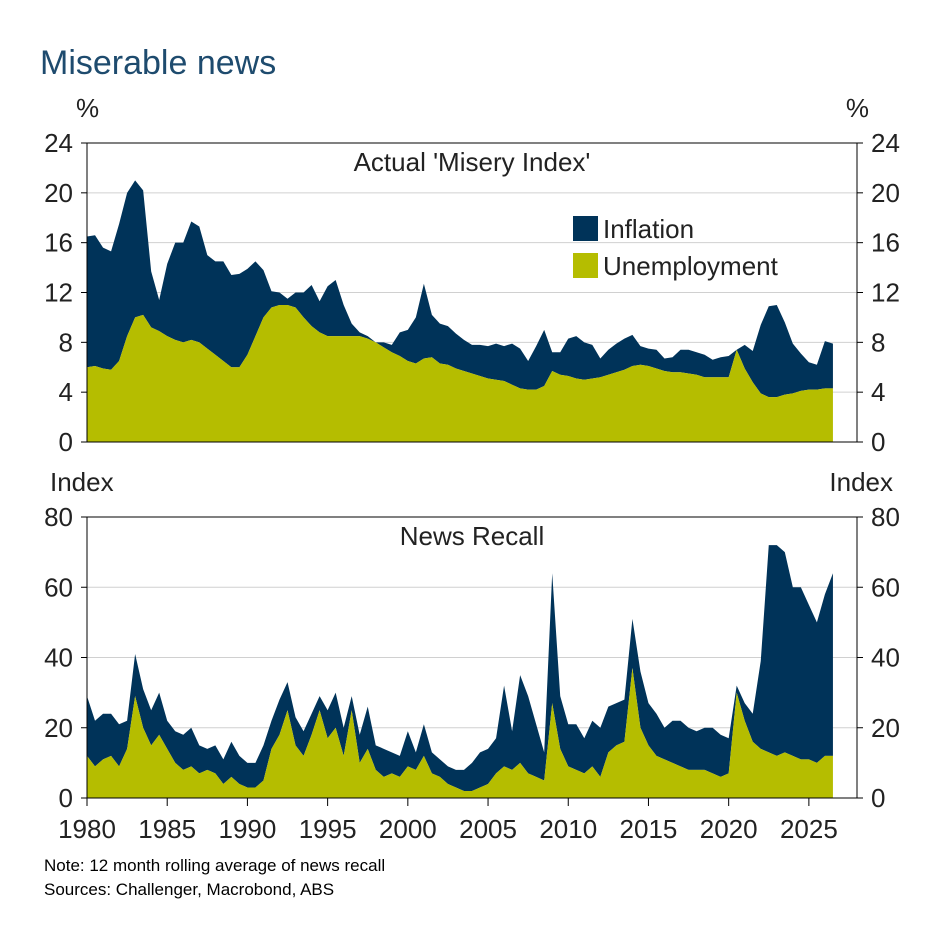 This screenshot has height=943, width=943. What do you see at coordinates (58, 658) in the screenshot?
I see `y-tick-label-left: 40` at bounding box center [58, 658].